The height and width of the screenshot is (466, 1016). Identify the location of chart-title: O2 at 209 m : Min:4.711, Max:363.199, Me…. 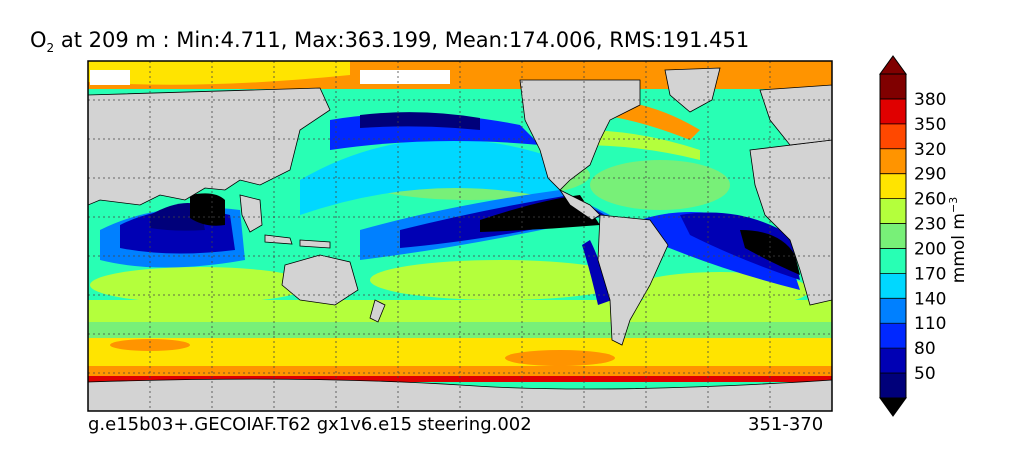
(389, 41).